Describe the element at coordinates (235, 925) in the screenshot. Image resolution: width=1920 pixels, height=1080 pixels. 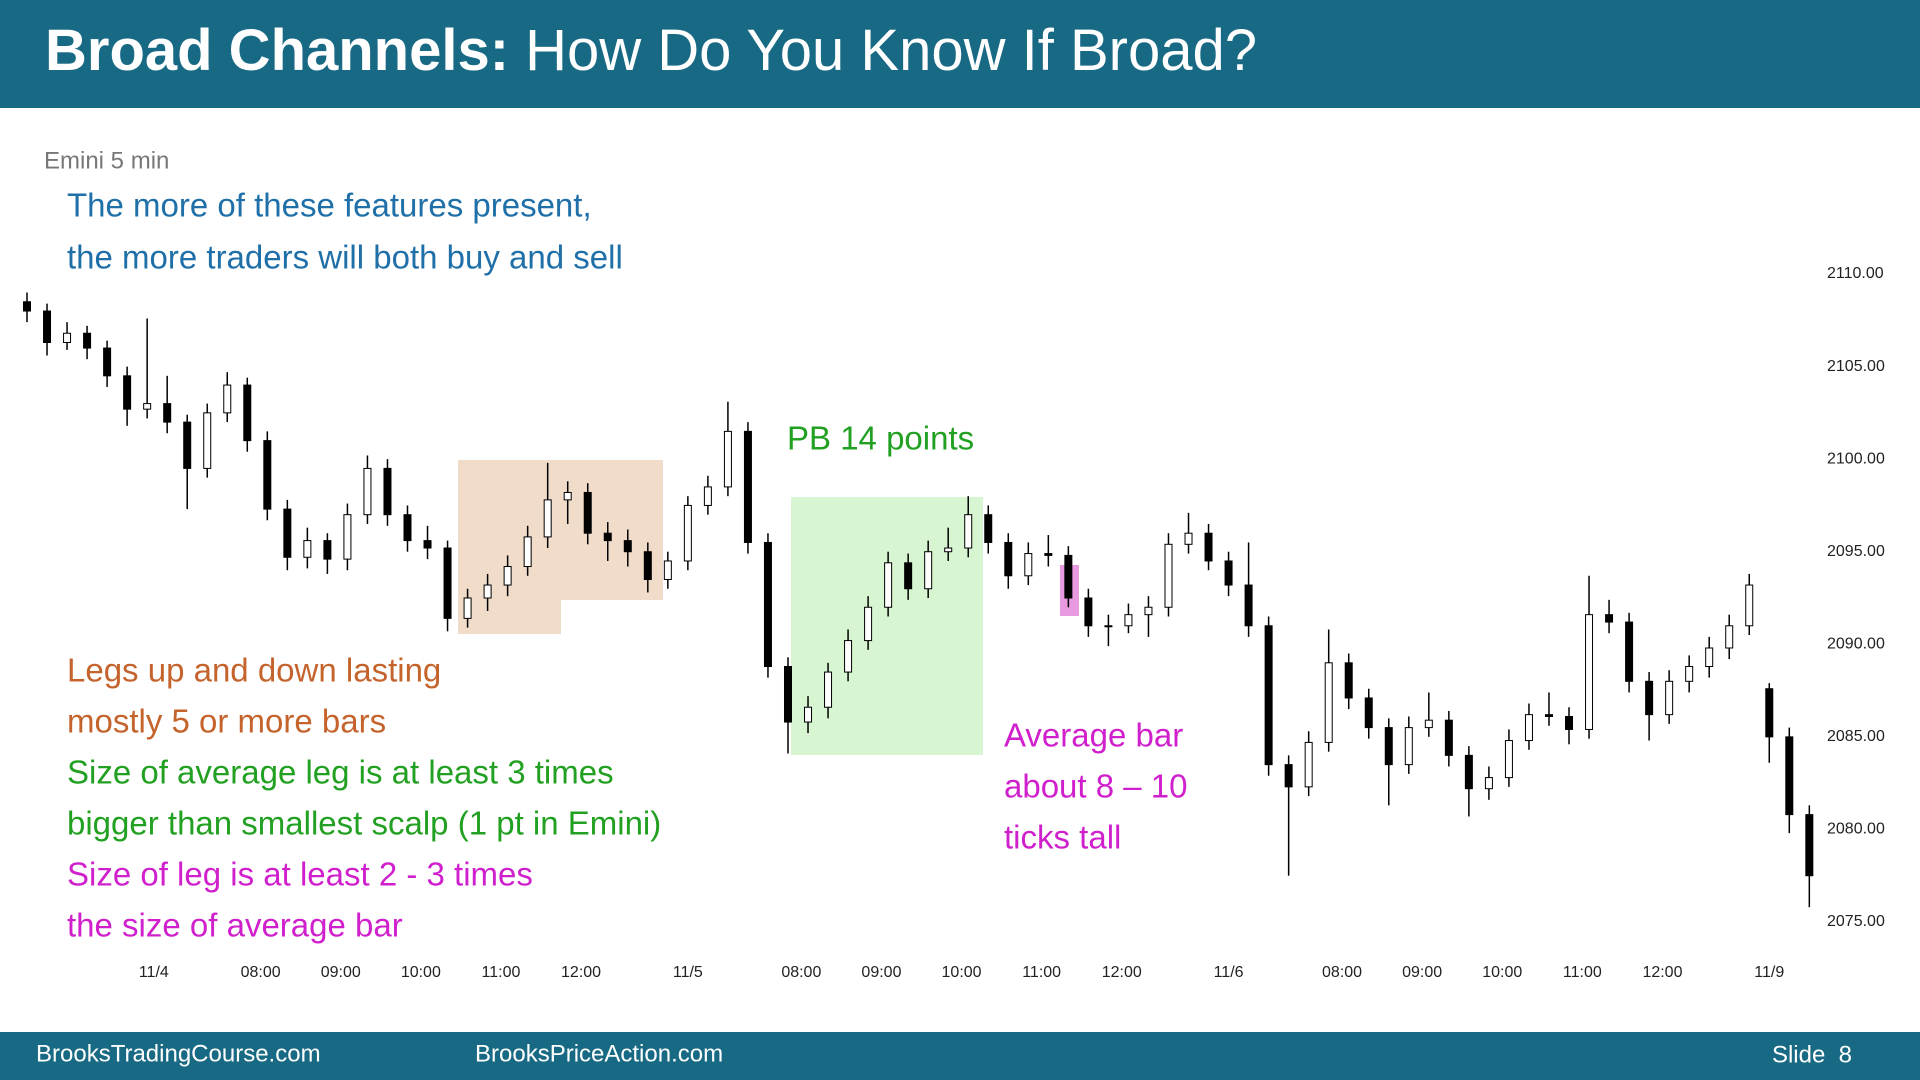
I see `note: the size of average bar` at that location.